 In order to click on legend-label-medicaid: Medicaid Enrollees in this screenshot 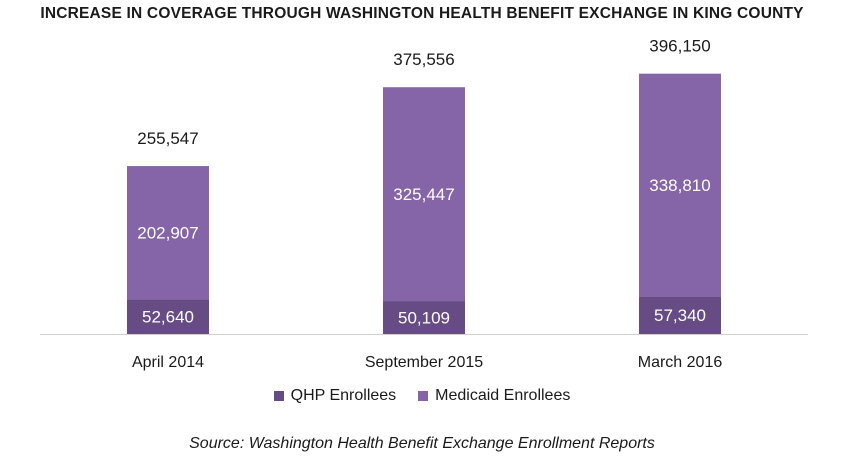, I will do `click(503, 395)`.